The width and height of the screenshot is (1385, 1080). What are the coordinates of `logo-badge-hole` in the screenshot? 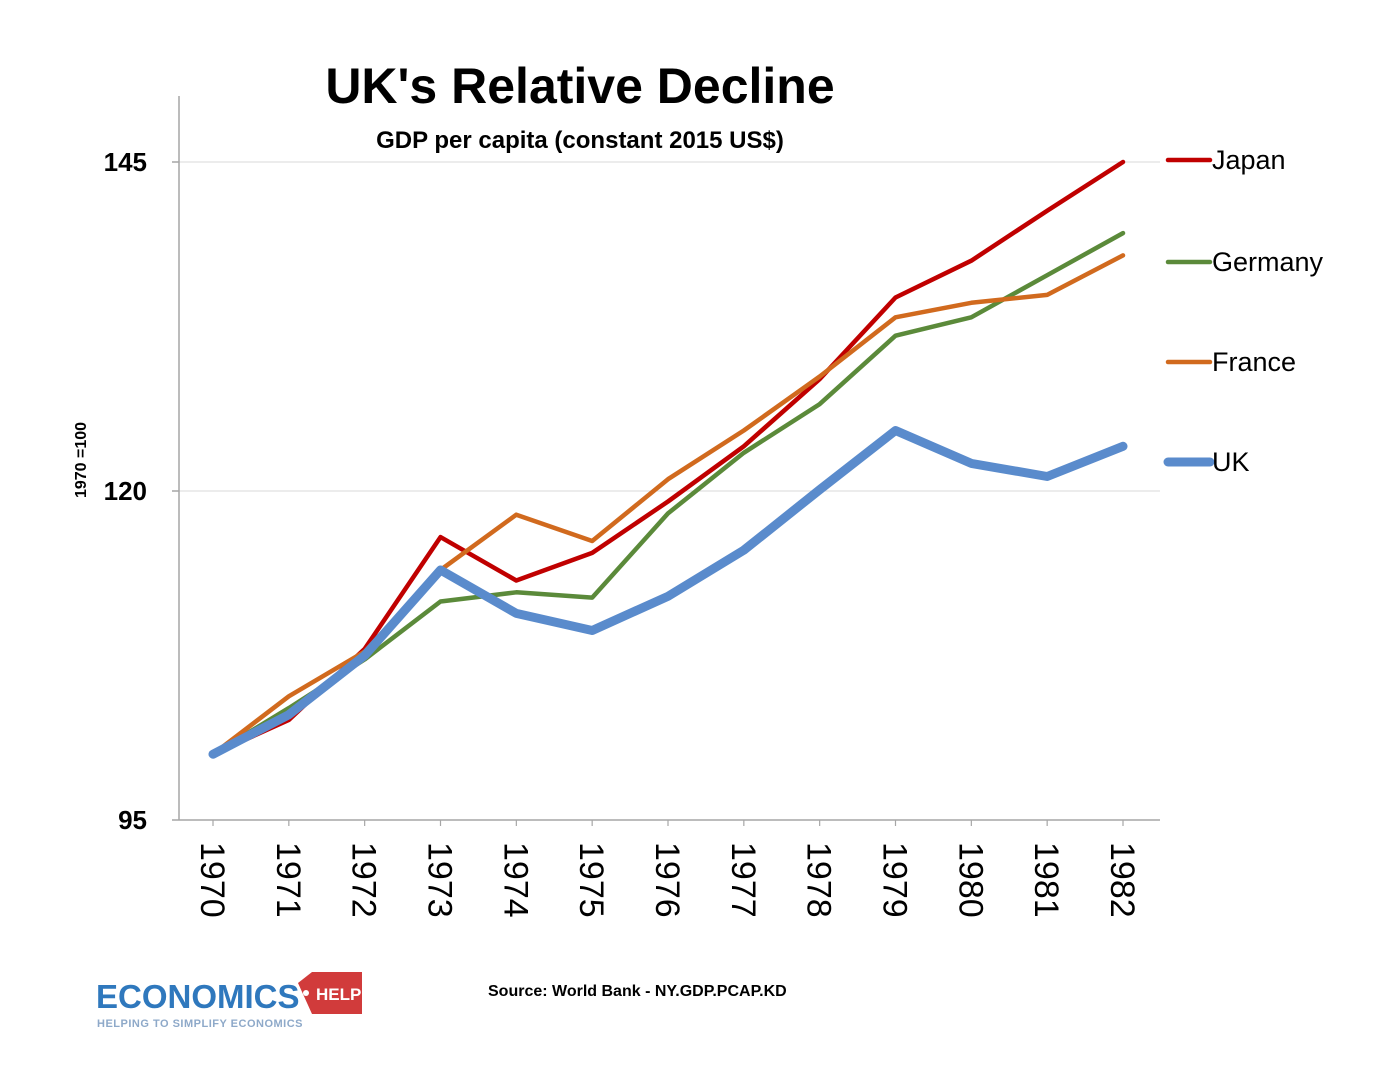 It's located at (306, 993).